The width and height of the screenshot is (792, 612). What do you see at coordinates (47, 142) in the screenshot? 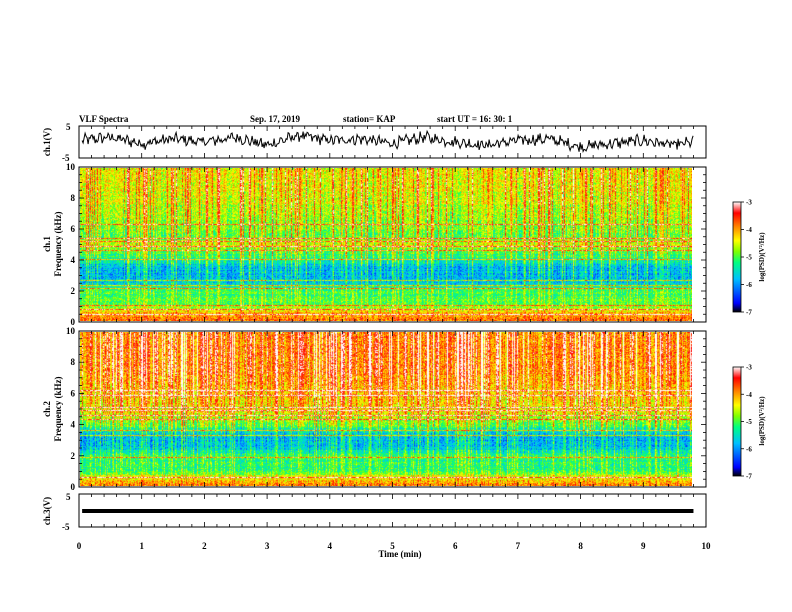
I see `ch1-waveform-ylabel: ch.1(V)` at bounding box center [47, 142].